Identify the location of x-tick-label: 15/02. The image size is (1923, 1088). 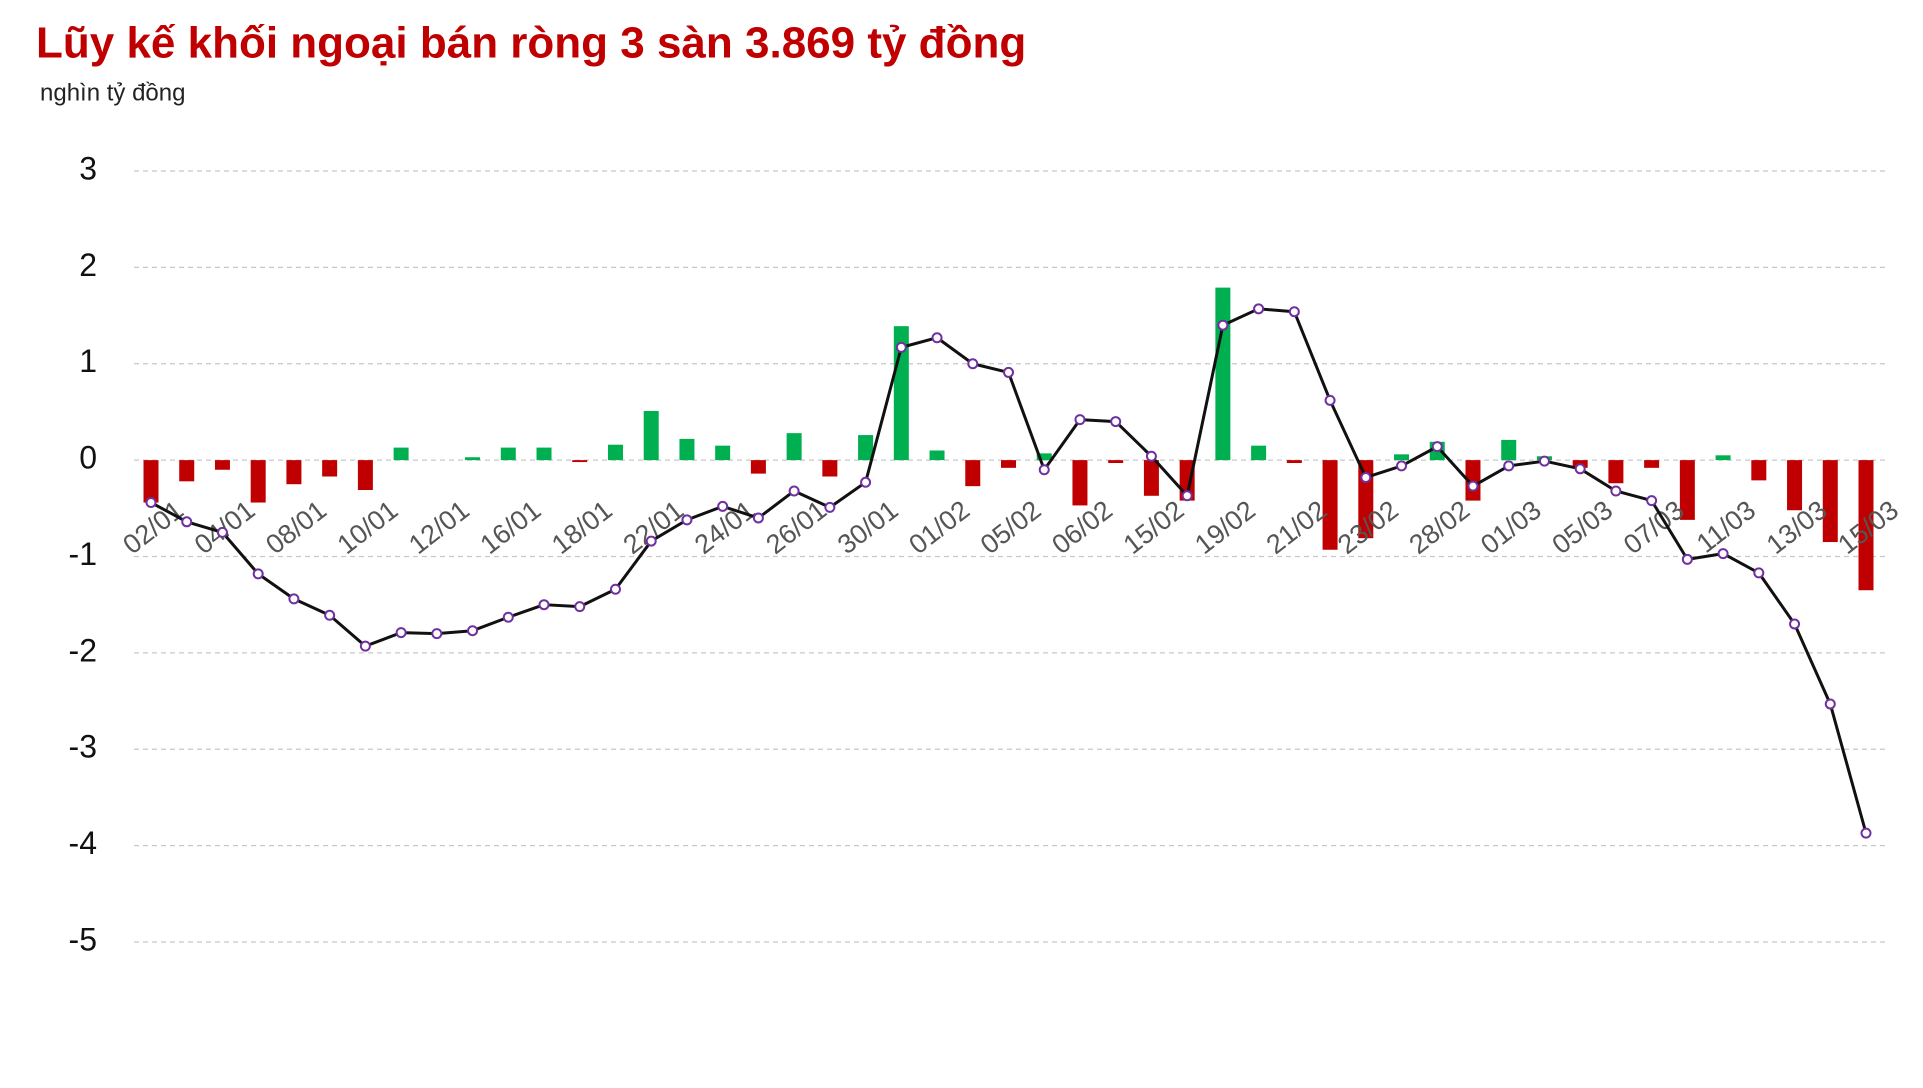
(1154, 527).